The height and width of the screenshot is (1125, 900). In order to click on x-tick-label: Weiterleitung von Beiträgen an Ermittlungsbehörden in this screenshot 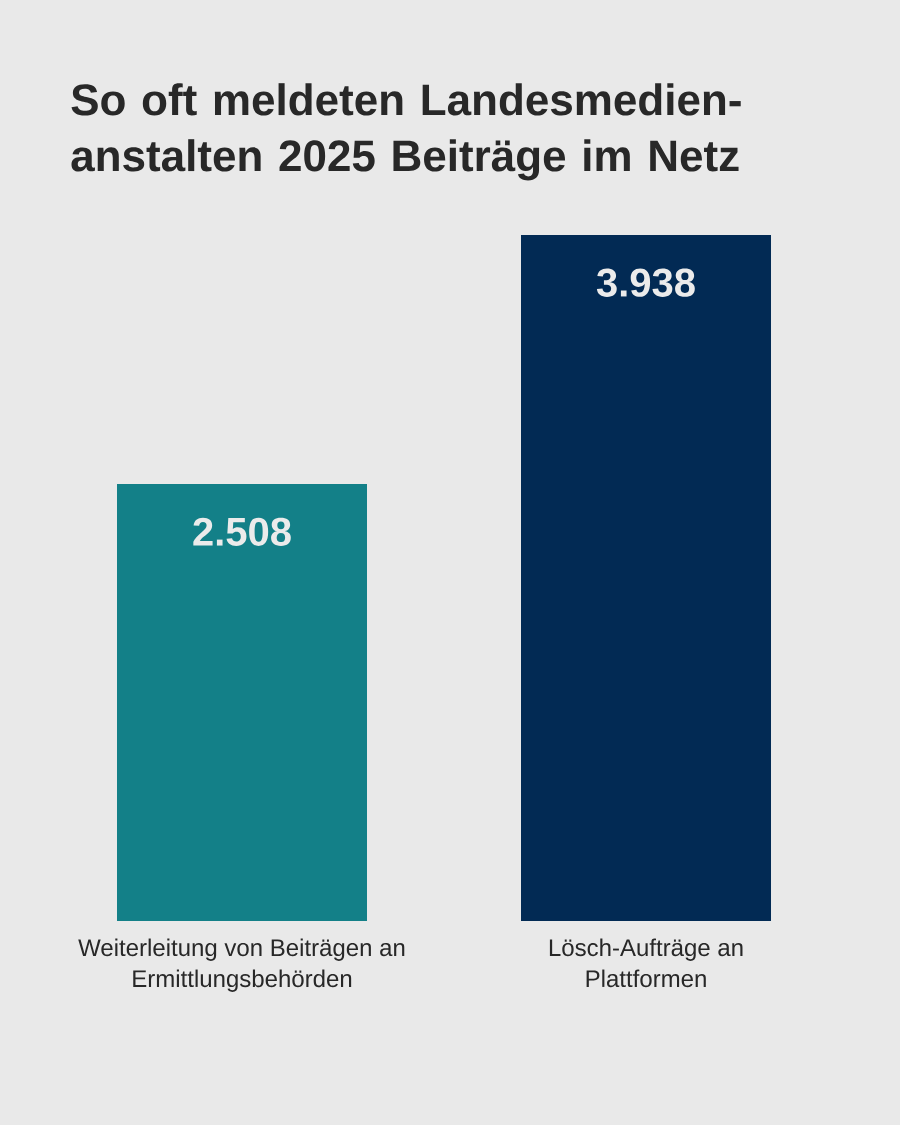, I will do `click(241, 965)`.